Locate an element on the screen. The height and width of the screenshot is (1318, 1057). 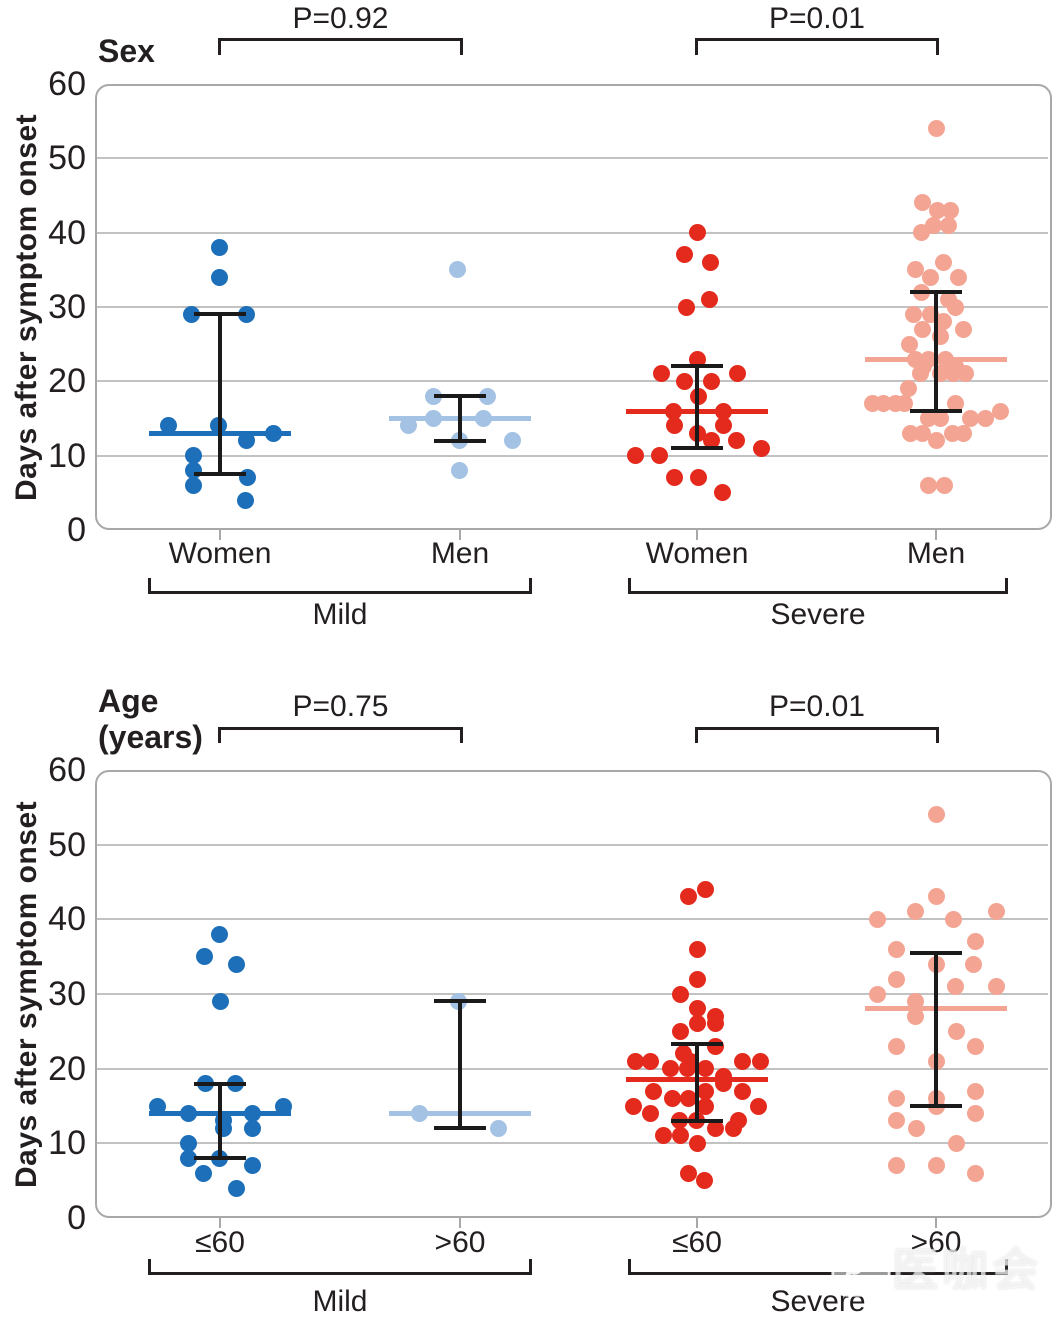
y-tick-label: 40 is located at coordinates (67, 232).